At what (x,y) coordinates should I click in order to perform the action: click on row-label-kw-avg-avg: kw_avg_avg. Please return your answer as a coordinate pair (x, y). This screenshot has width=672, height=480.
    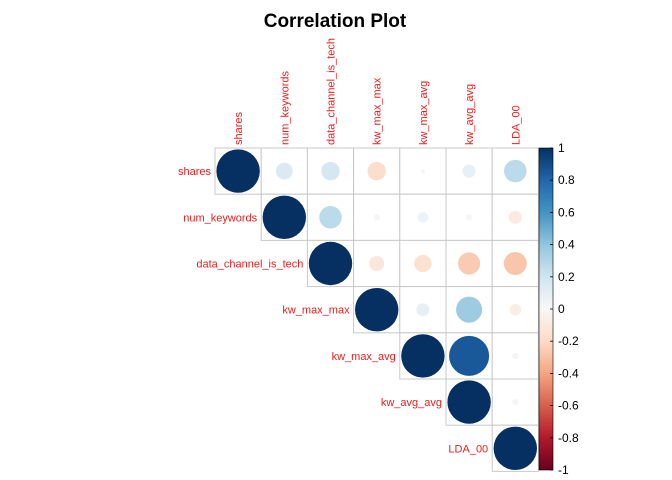
    Looking at the image, I should click on (411, 403).